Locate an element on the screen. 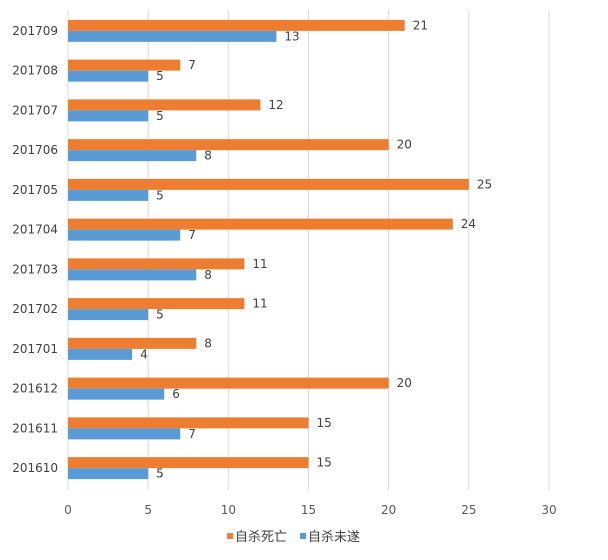 Image resolution: width=608 pixels, height=560 pixels. category-label: 201701 is located at coordinates (35, 349).